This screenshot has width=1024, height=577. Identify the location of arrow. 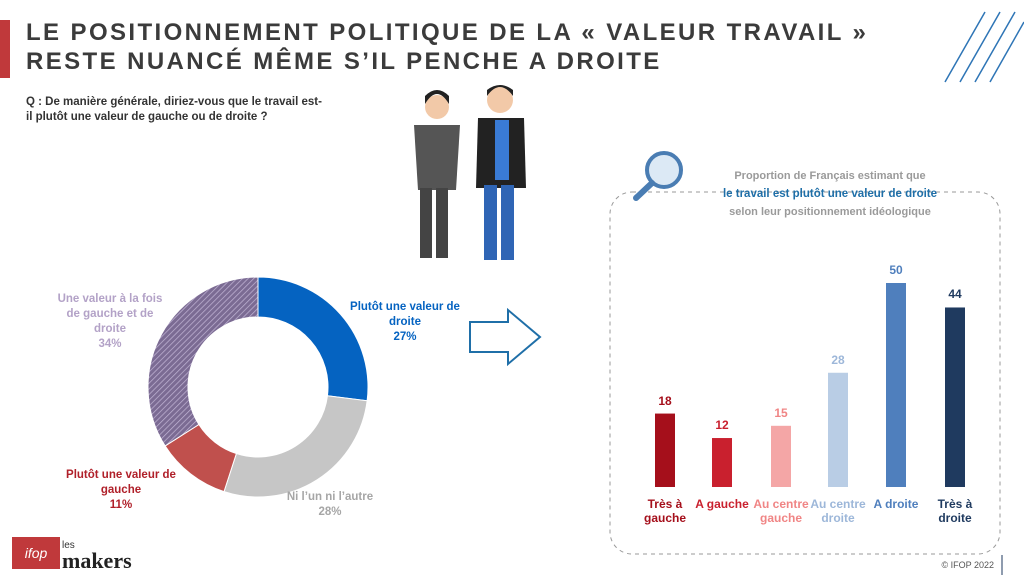
(505, 337).